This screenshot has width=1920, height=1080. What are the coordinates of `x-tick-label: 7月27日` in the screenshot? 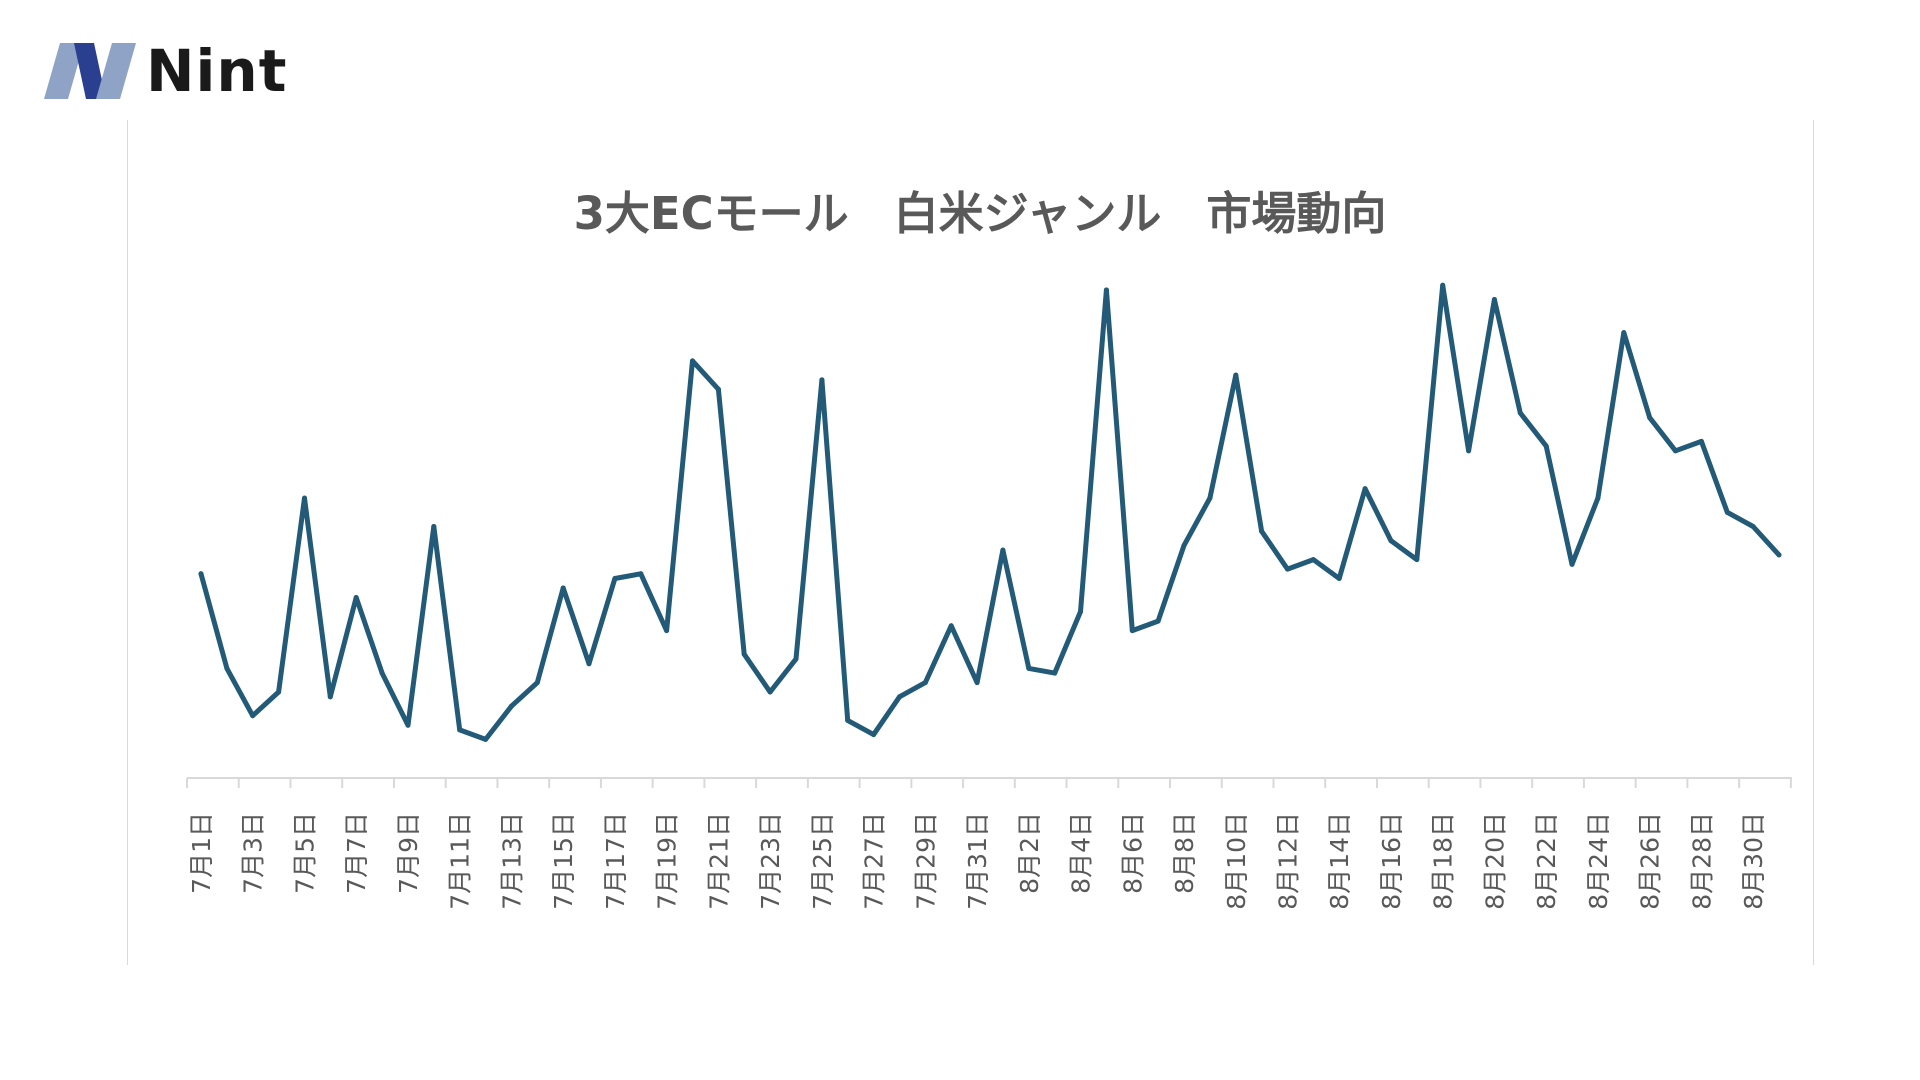 It's located at (874, 861).